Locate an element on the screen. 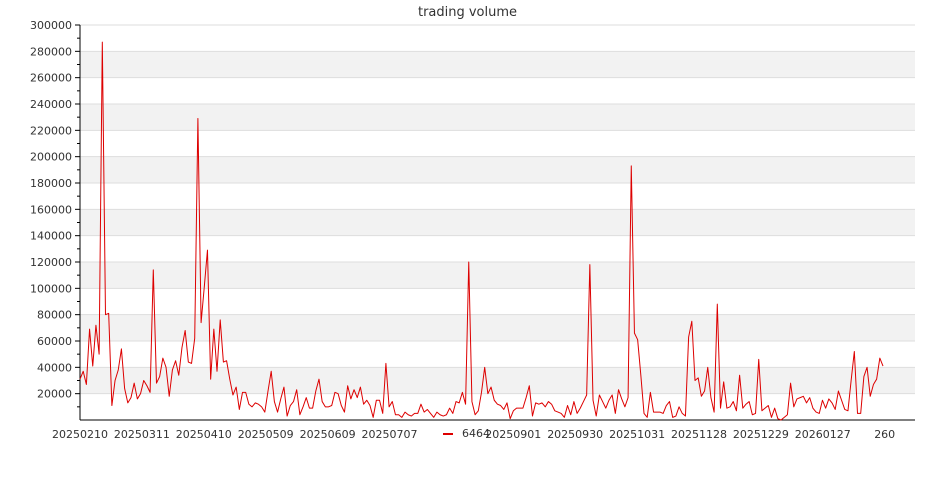 The image size is (935, 504). y-tick-label: 260000 is located at coordinates (51, 78).